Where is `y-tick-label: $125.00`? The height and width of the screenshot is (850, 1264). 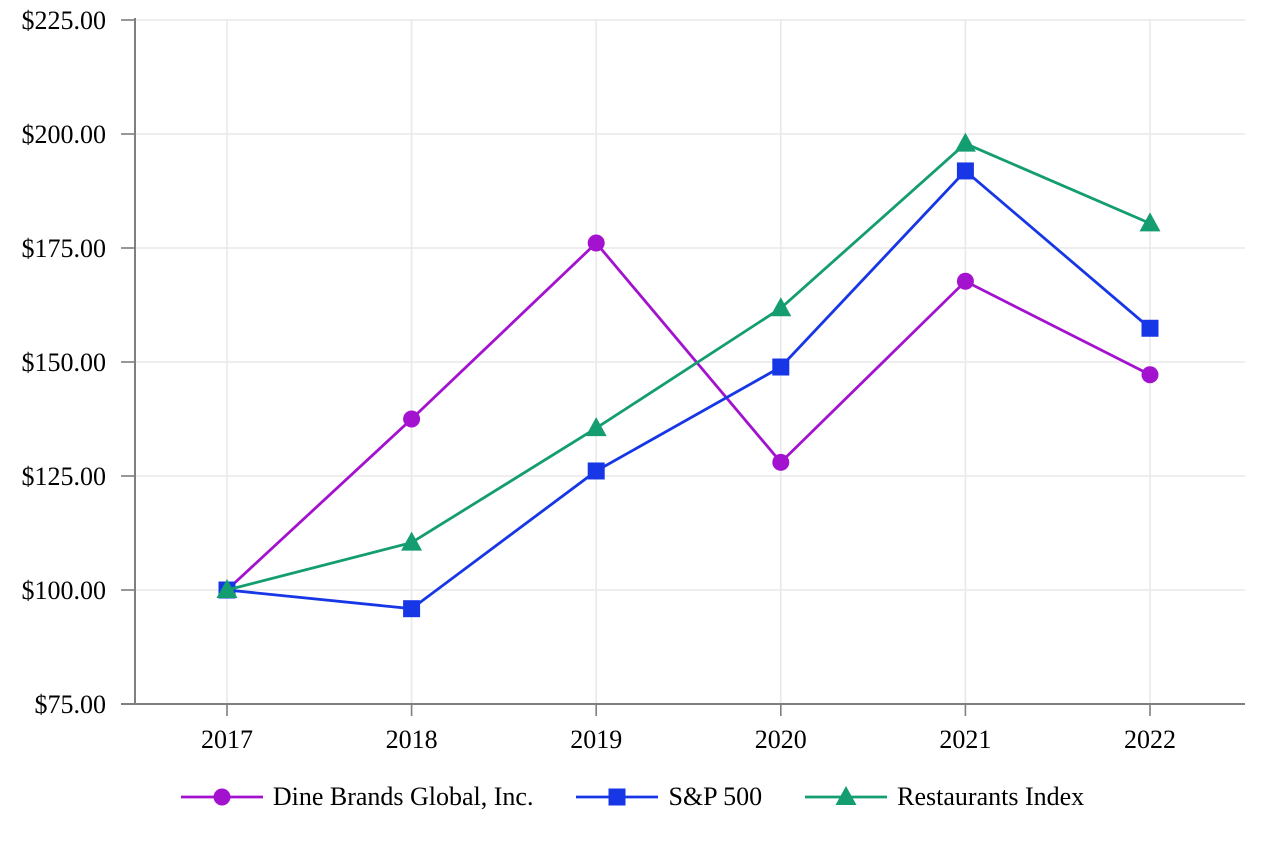
y-tick-label: $125.00 is located at coordinates (64, 476).